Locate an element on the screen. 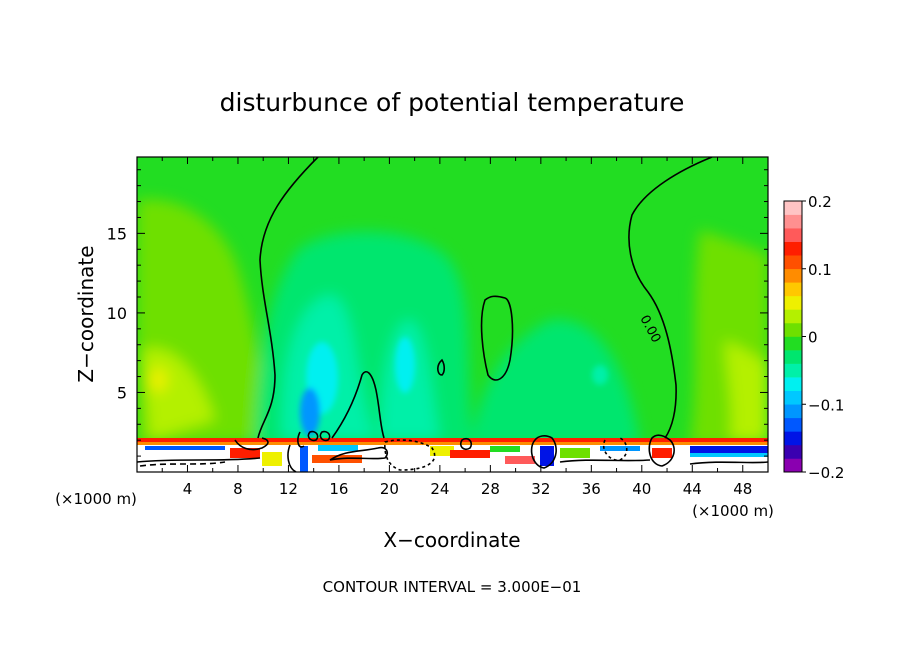 The width and height of the screenshot is (904, 659). y-tick-label: 5 is located at coordinates (122, 392).